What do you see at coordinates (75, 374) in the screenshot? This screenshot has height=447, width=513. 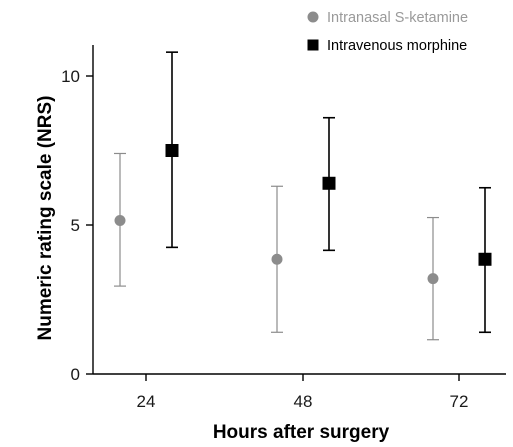 I see `y-tick-label-0: 0` at bounding box center [75, 374].